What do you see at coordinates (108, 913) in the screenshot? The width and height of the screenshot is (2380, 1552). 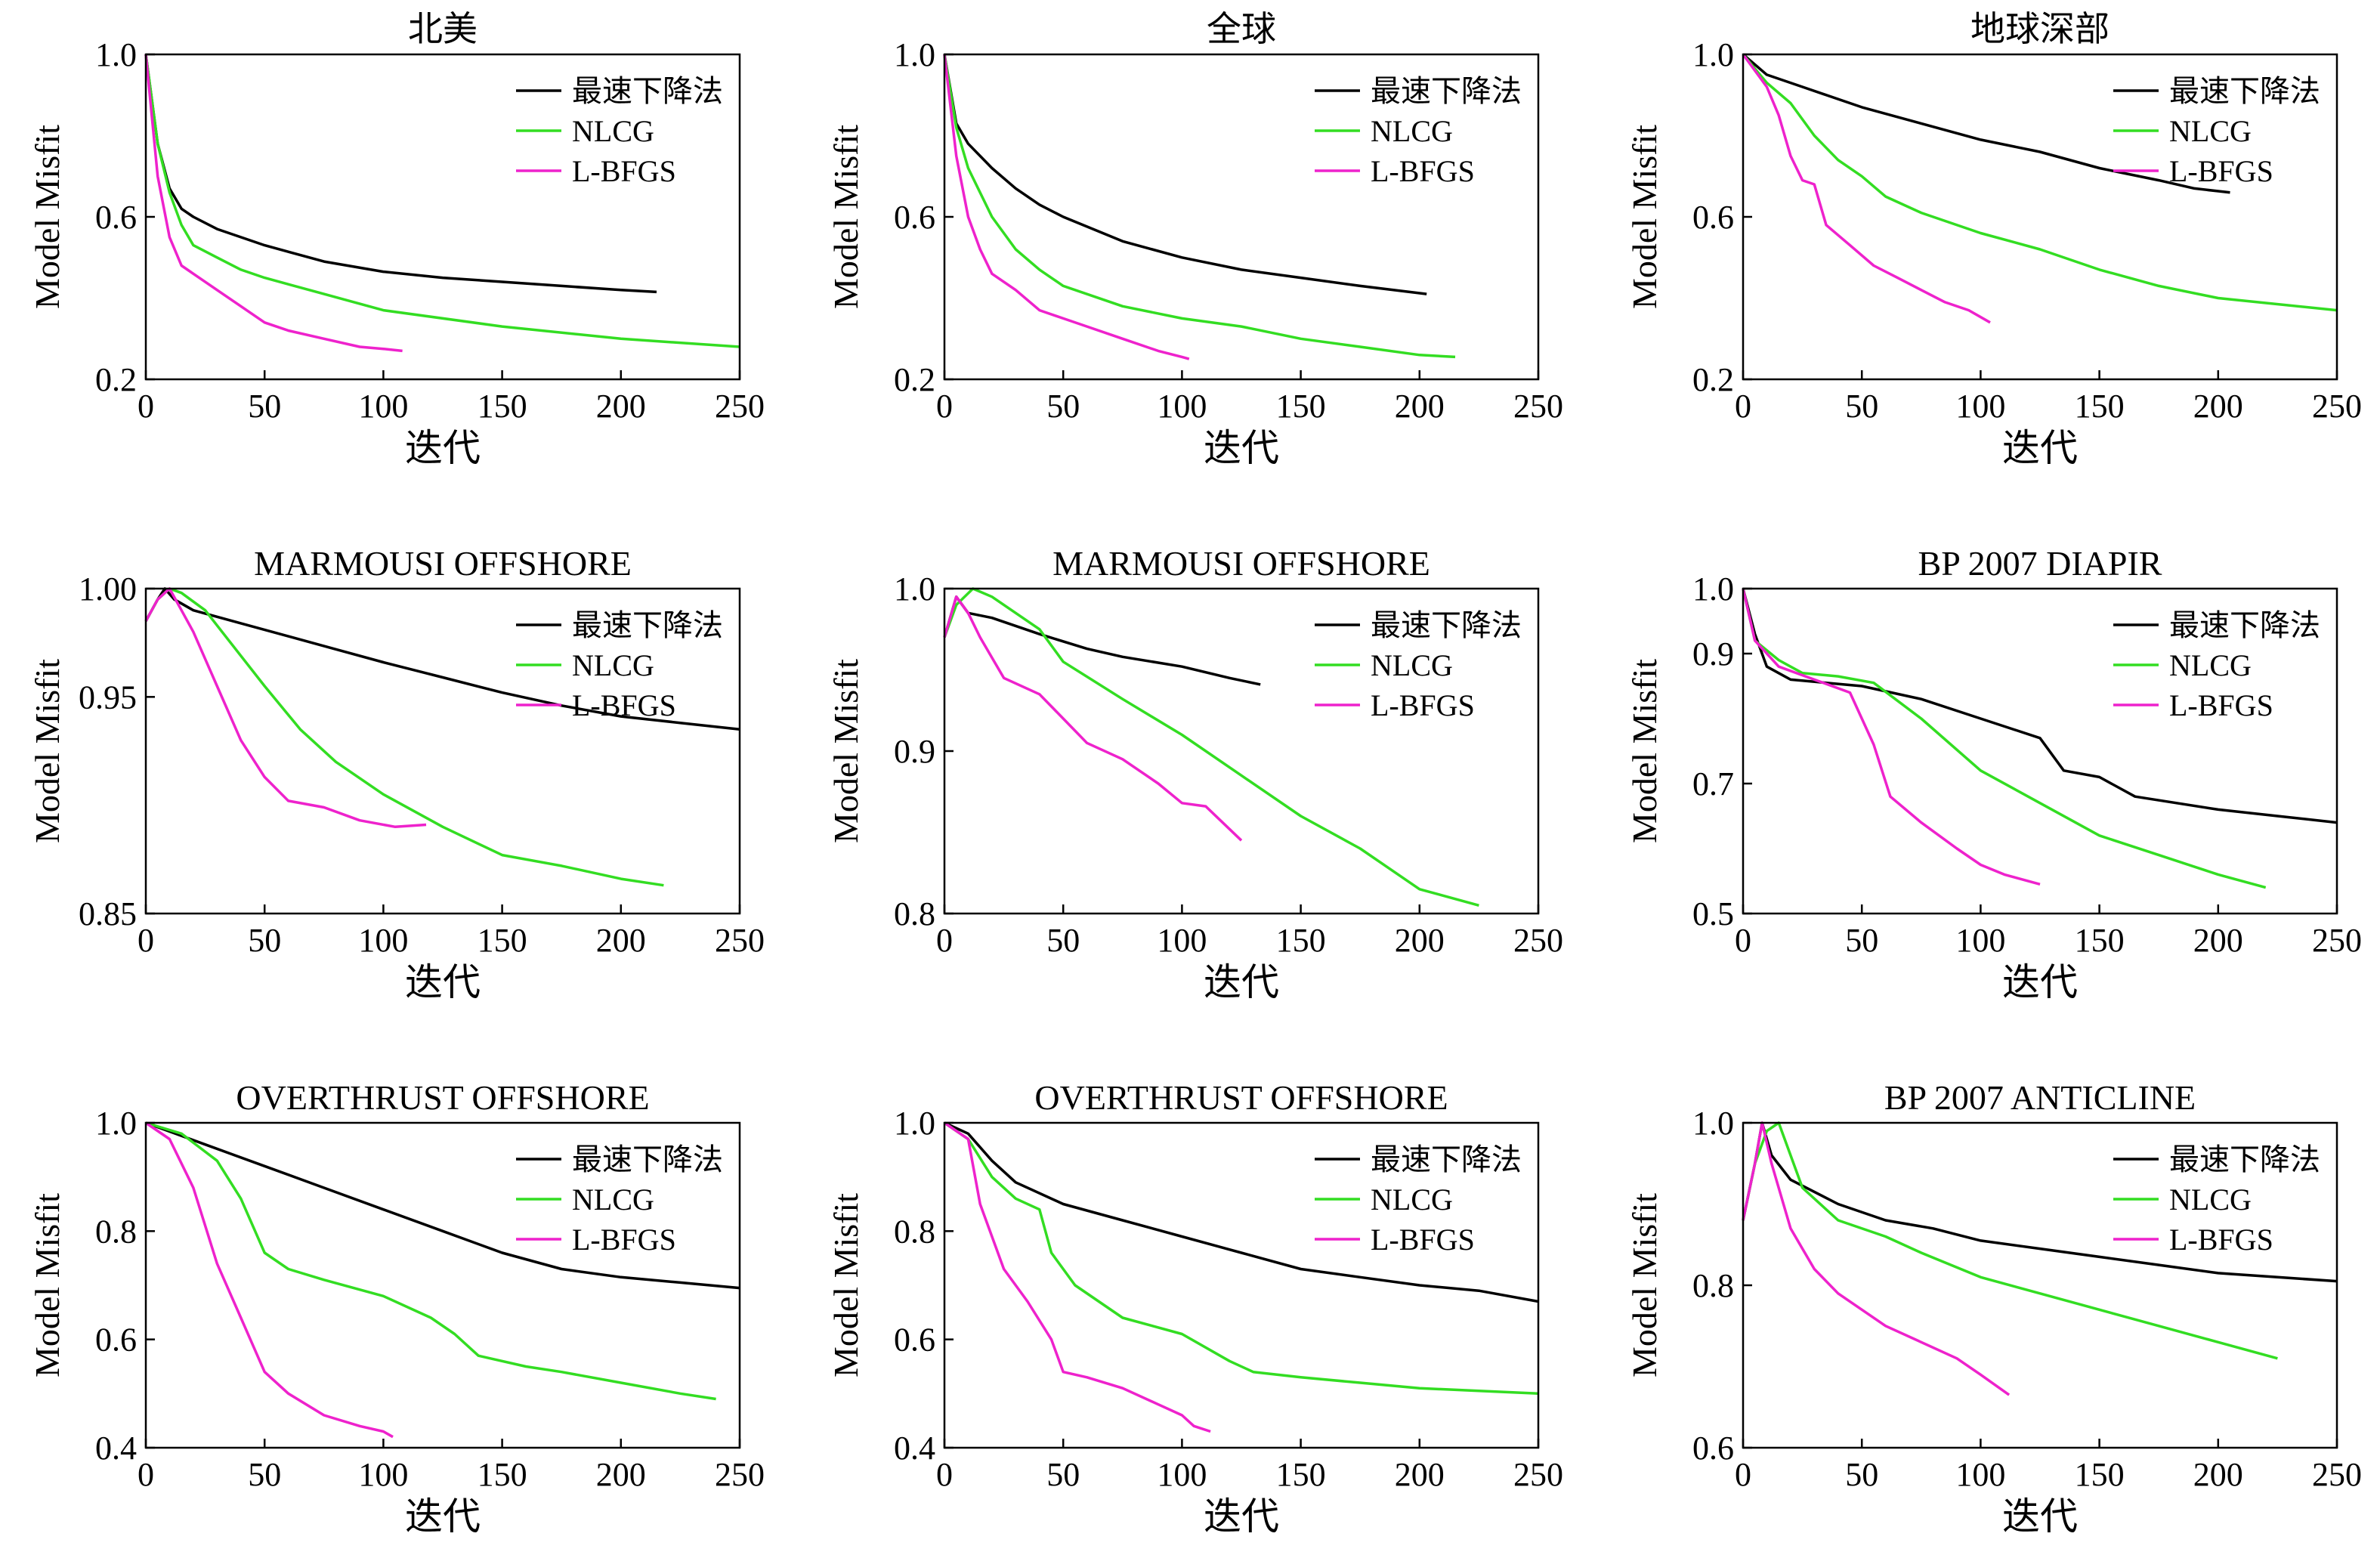 I see `y-tick-label: 0.85` at bounding box center [108, 913].